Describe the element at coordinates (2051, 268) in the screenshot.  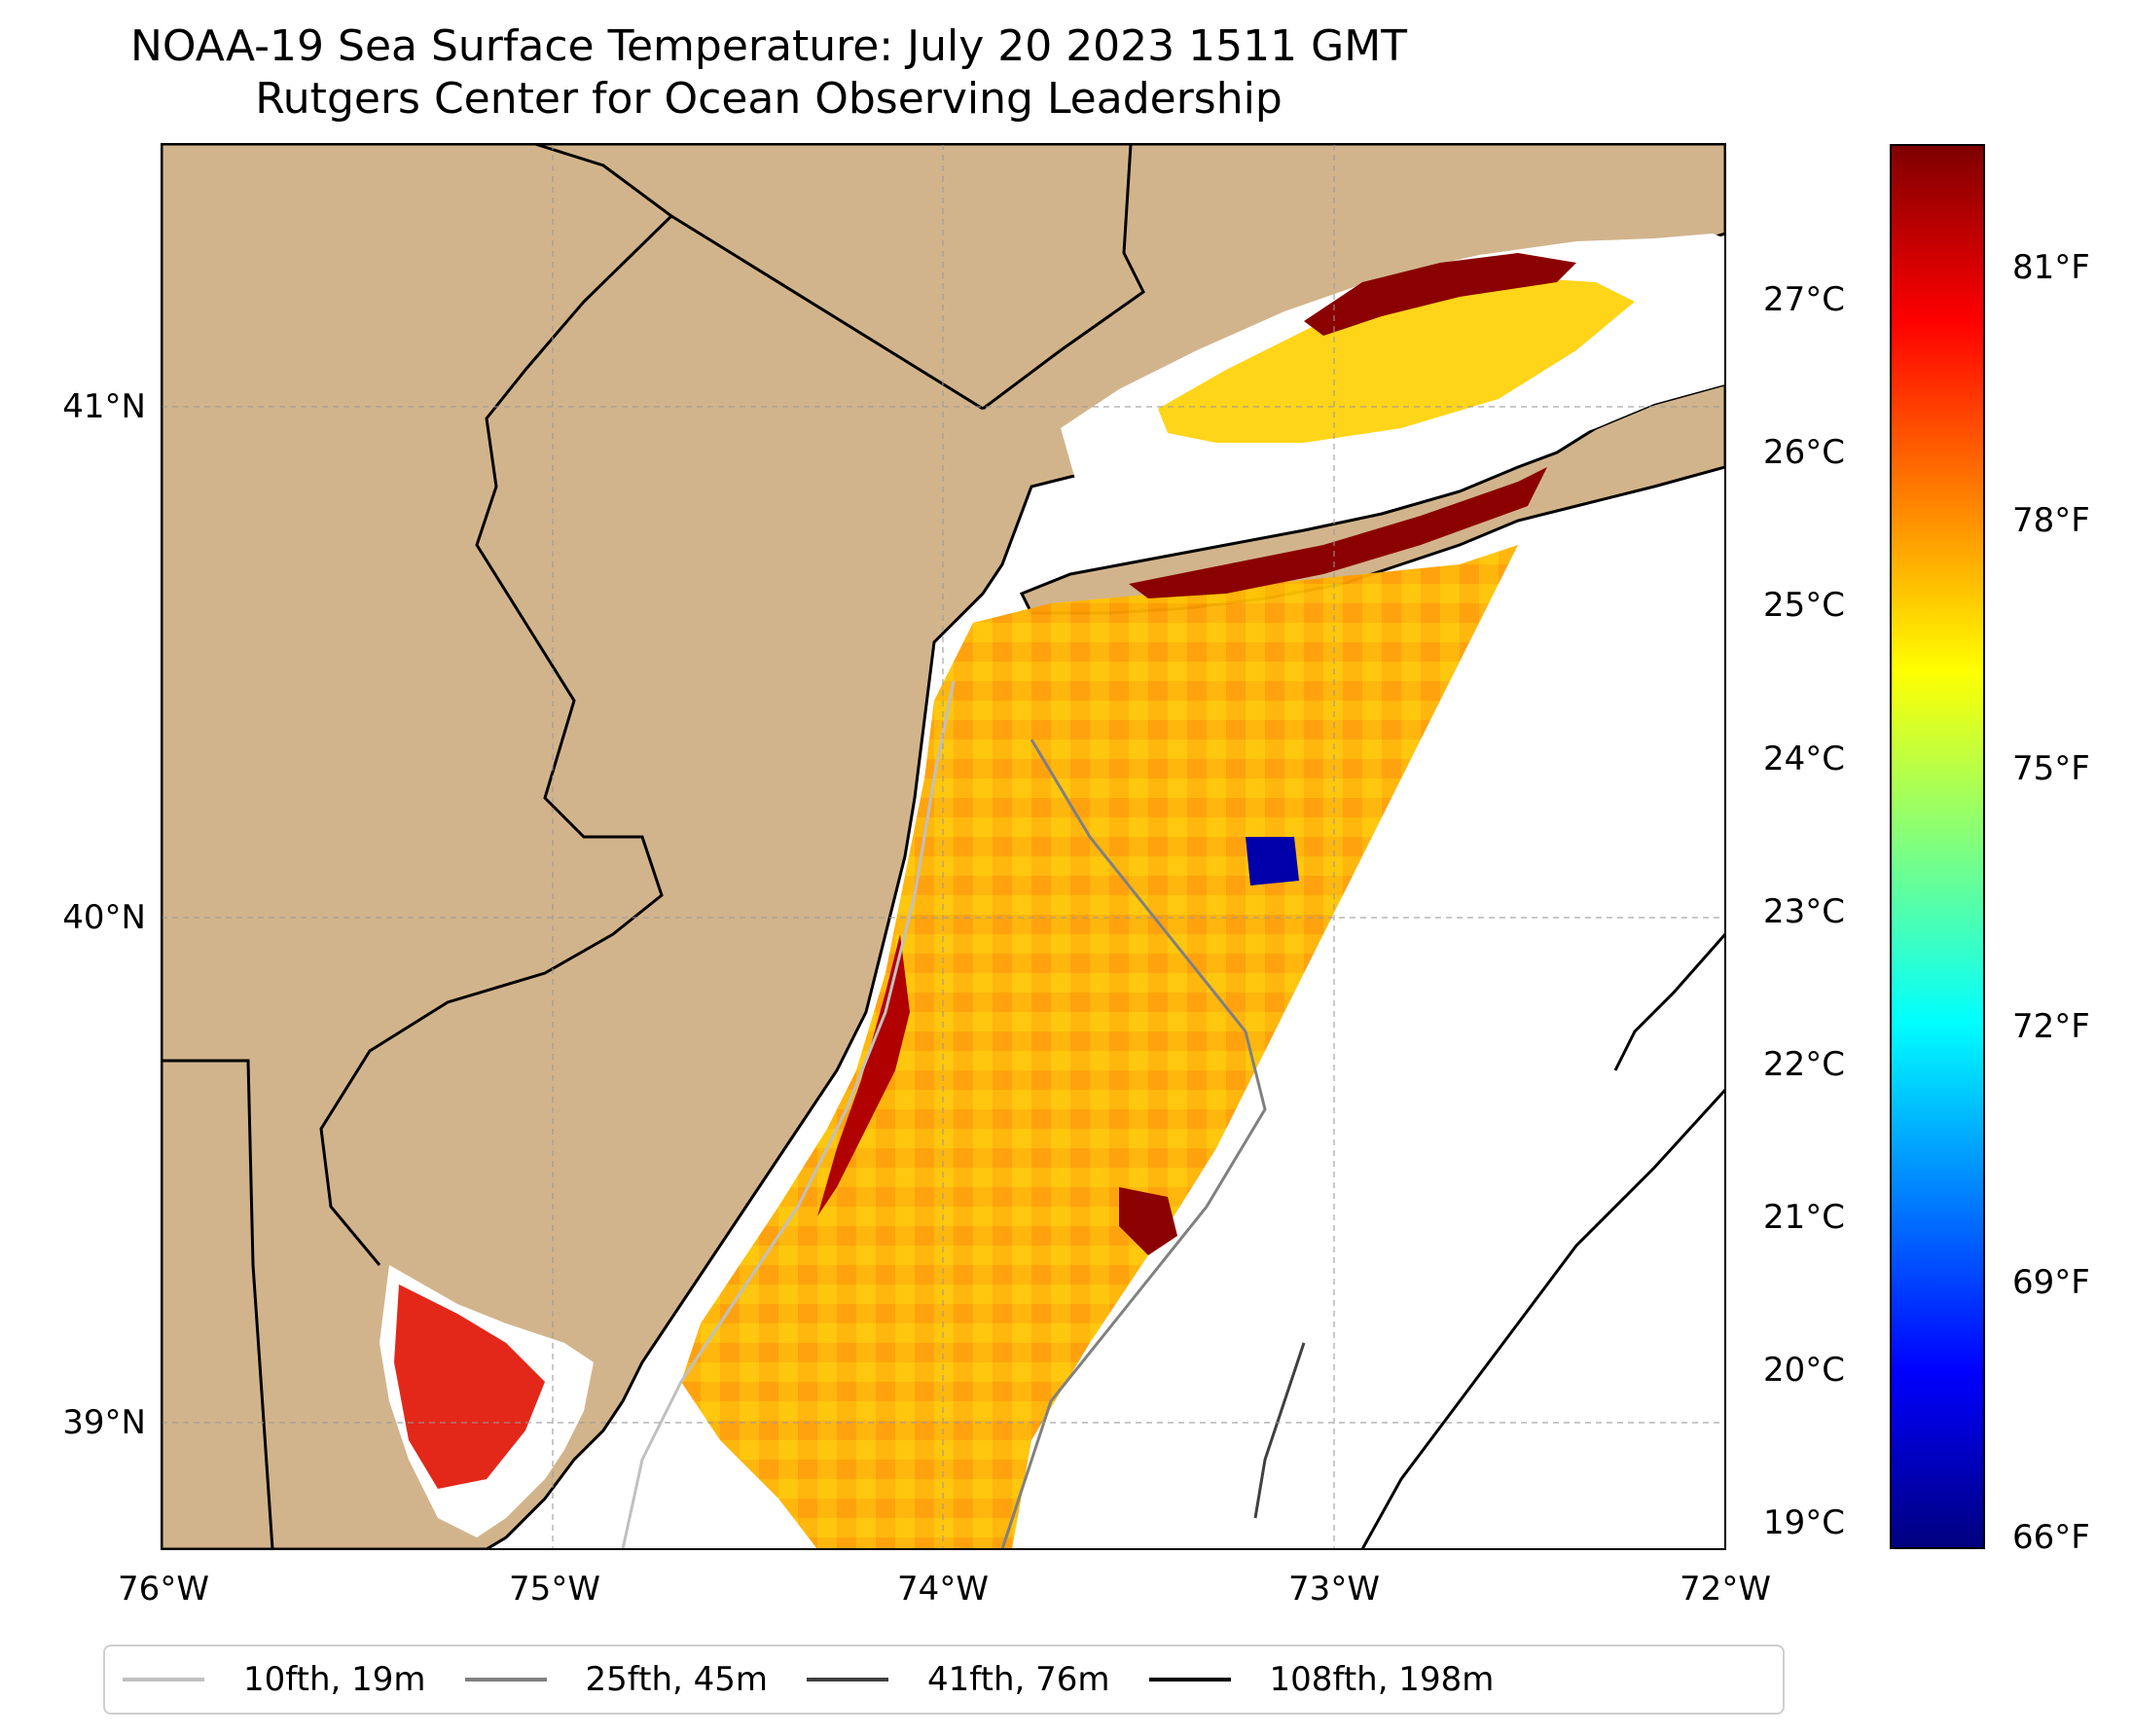
I see `cb-f-81: 81°F` at that location.